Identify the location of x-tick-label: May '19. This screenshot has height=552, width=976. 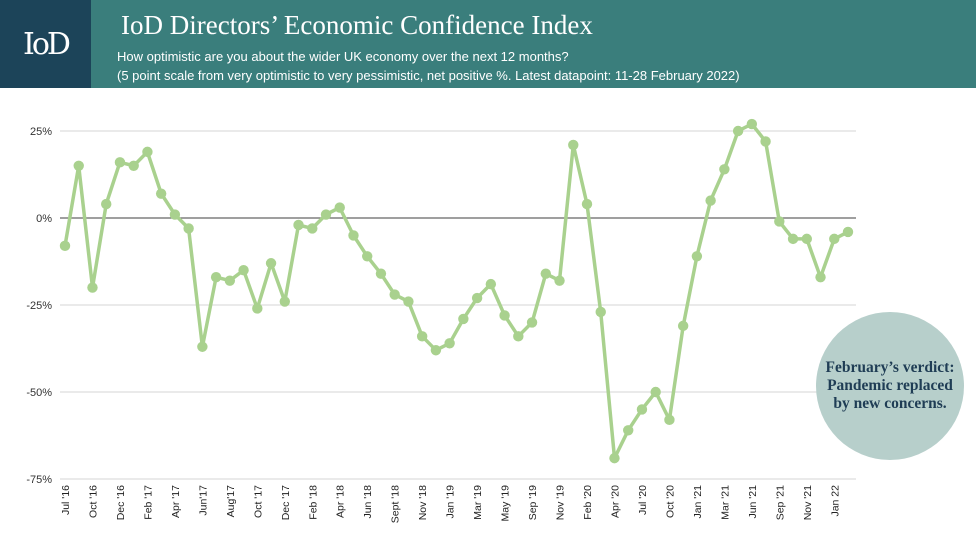
(506, 503).